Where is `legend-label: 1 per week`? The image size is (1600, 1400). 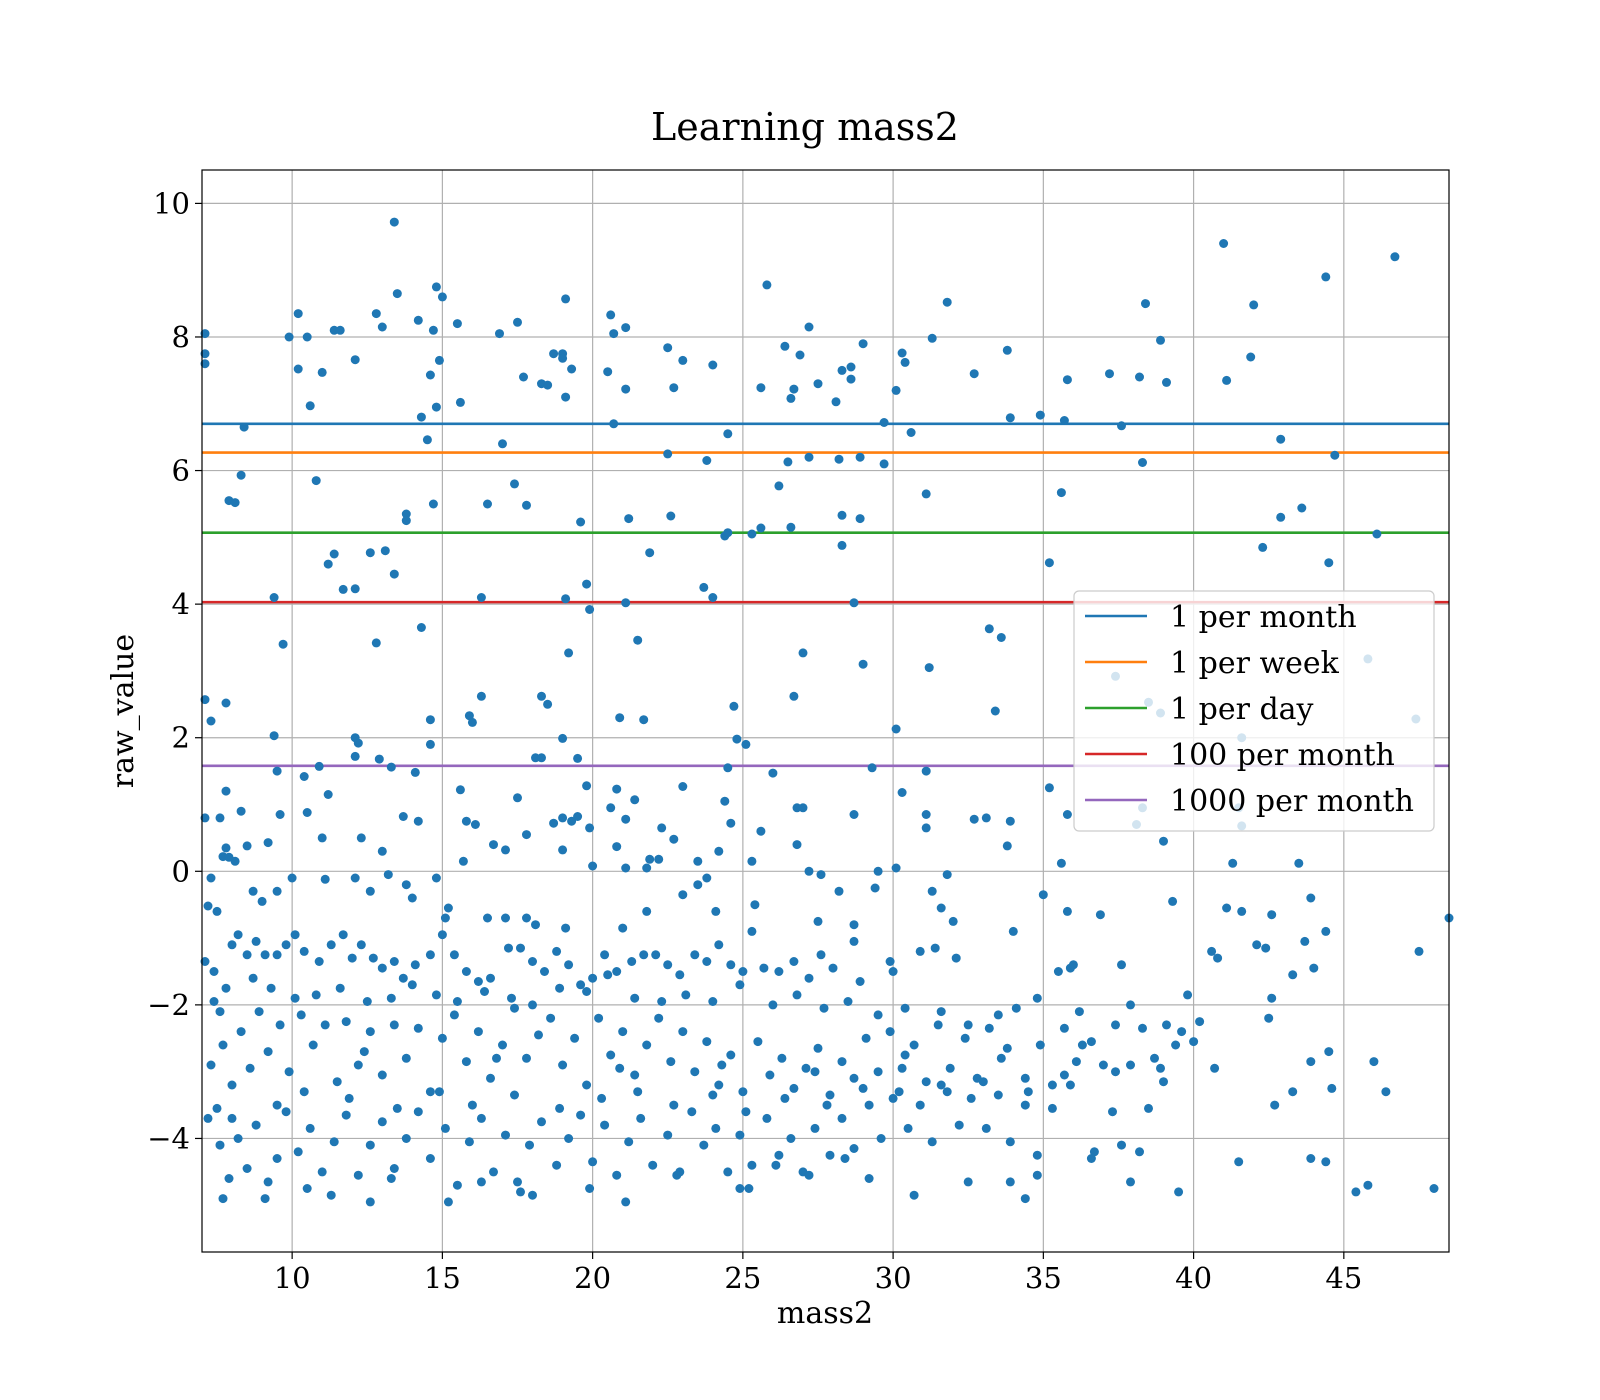 legend-label: 1 per week is located at coordinates (1255, 663).